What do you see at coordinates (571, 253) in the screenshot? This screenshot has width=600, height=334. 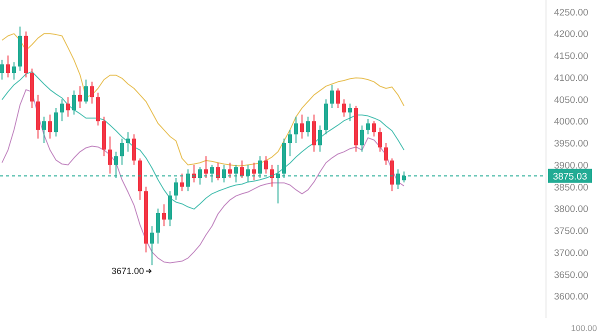 I see `y-tick-label: 3700.00` at bounding box center [571, 253].